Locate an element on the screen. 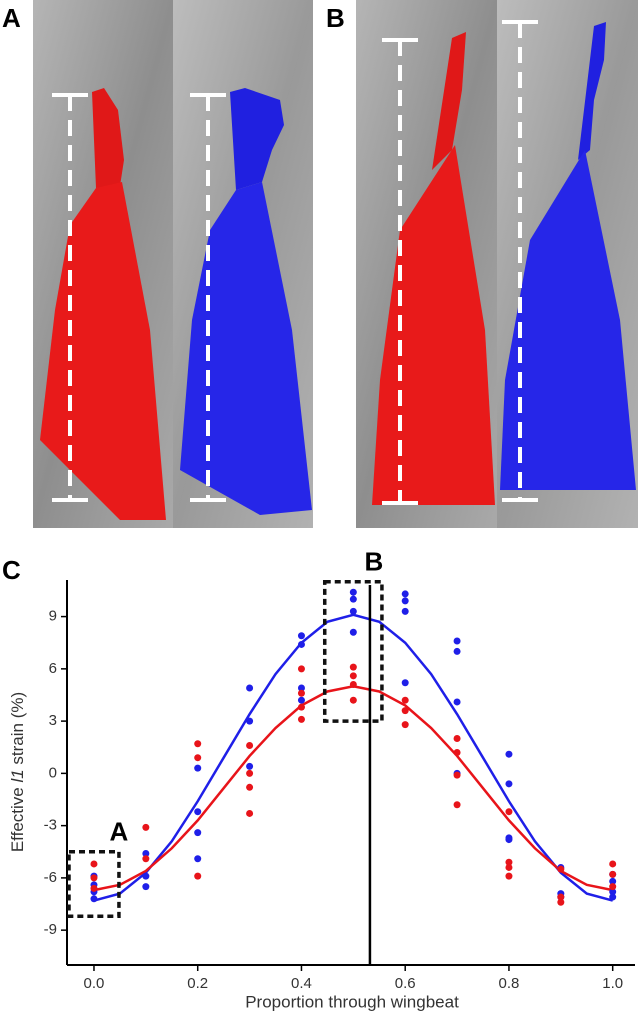  y-tick-label: 9 is located at coordinates (53, 616).